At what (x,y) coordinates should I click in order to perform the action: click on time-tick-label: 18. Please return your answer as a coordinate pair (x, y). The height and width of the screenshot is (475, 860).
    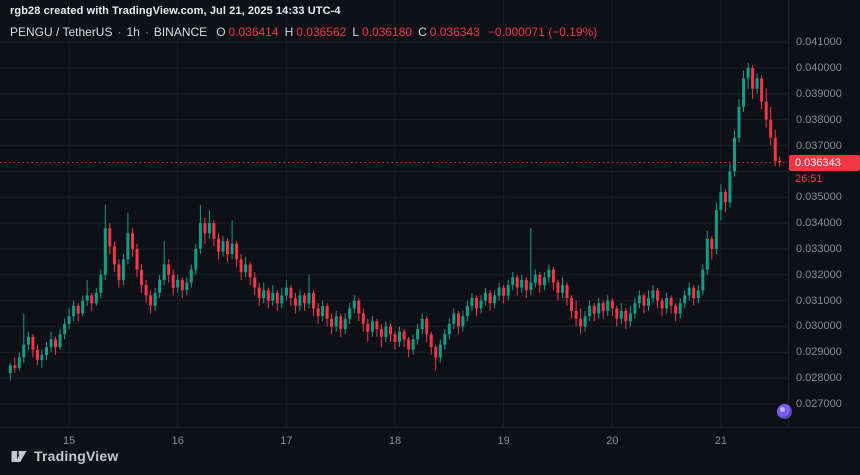
    Looking at the image, I should click on (395, 441).